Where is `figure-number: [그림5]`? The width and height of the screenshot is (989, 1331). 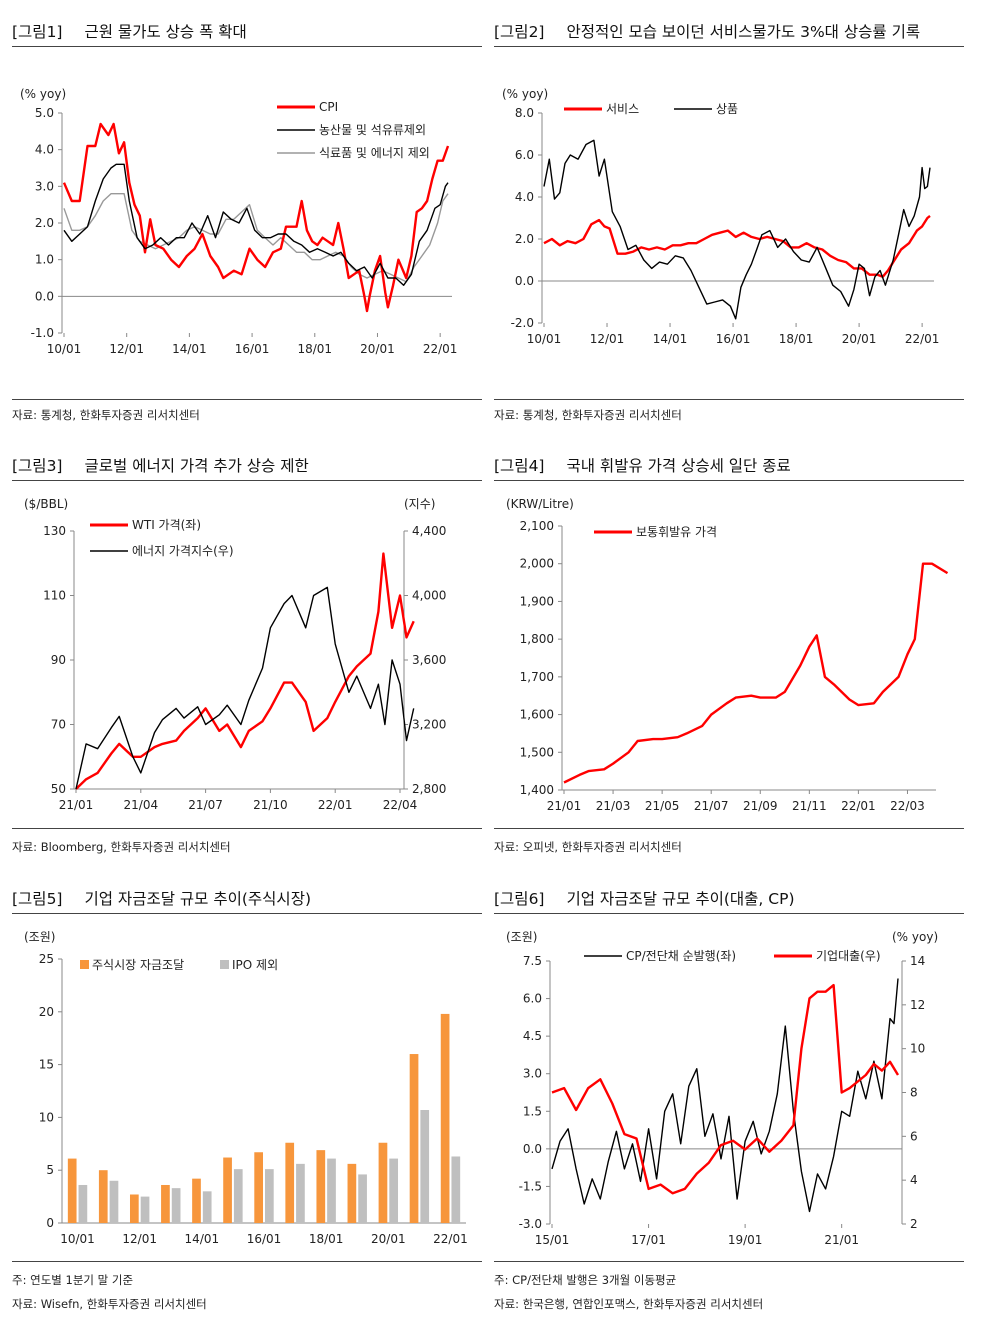
figure-number: [그림5] is located at coordinates (37, 899).